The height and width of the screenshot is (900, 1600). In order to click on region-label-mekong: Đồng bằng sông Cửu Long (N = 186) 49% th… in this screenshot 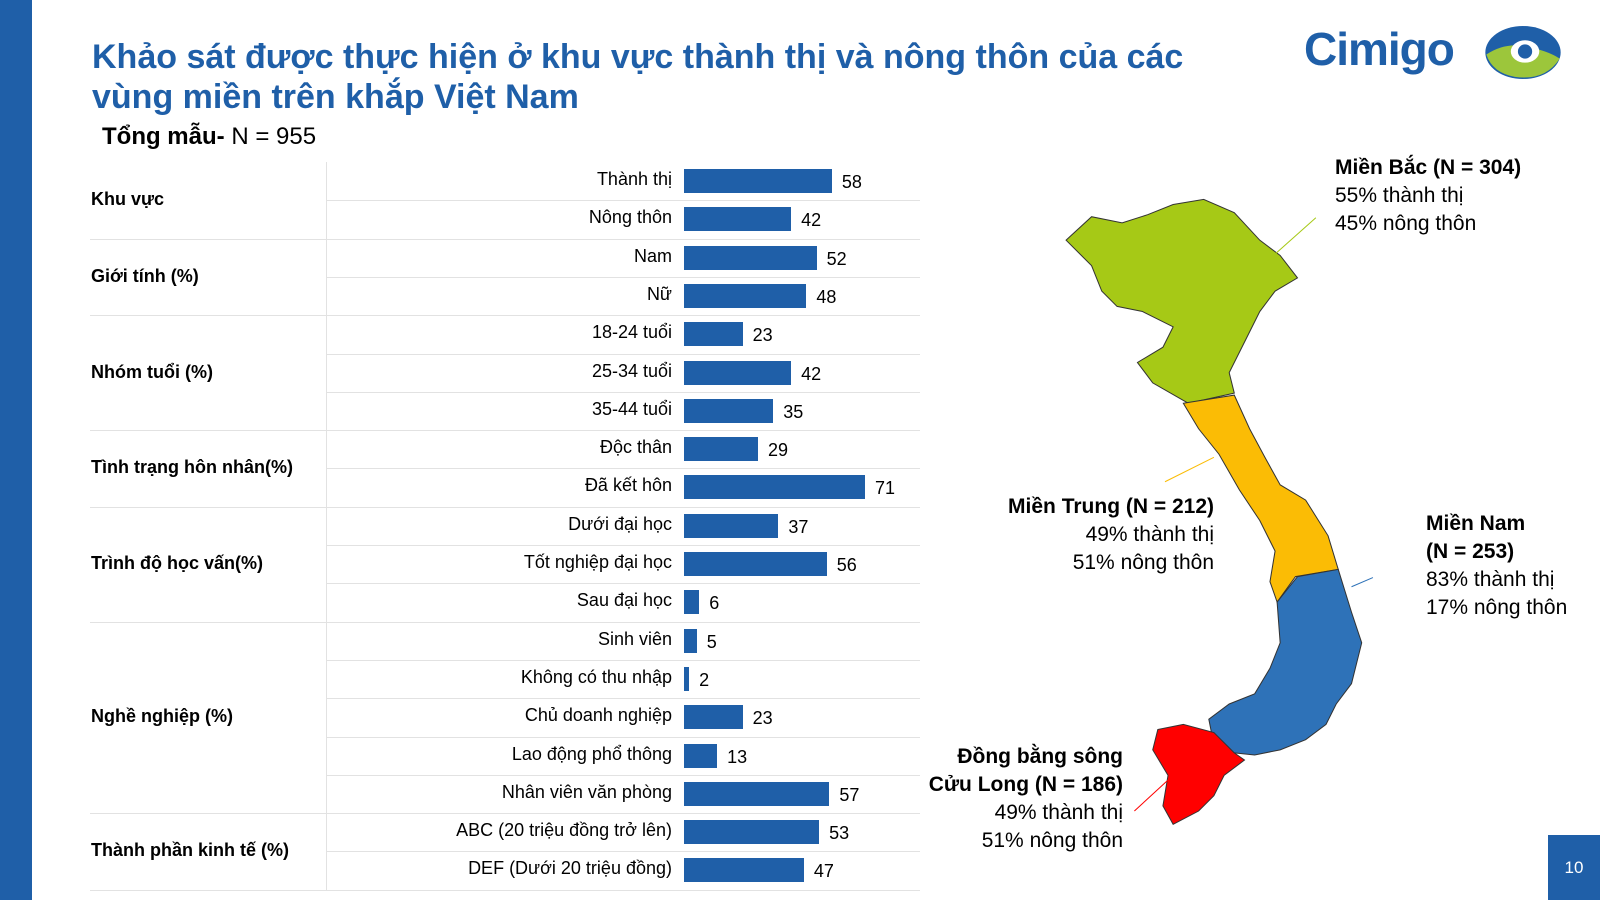, I will do `click(1025, 798)`.